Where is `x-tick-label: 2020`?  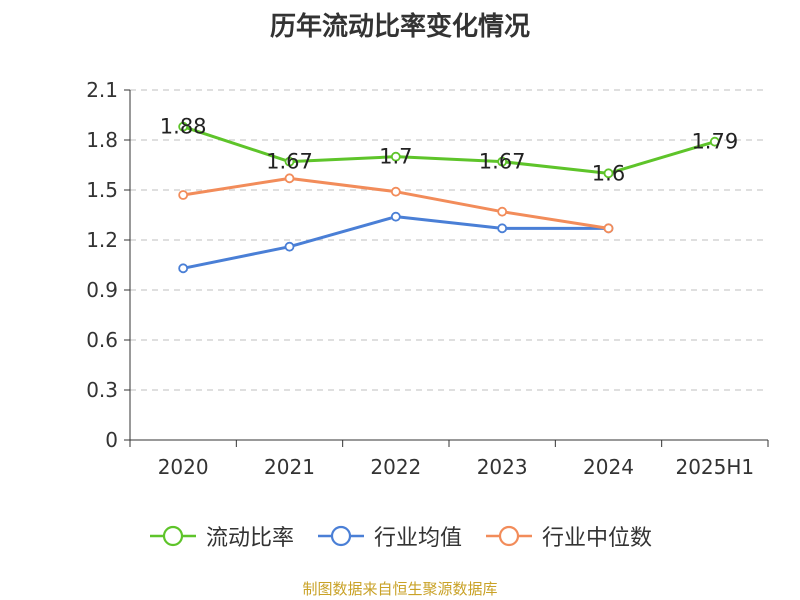
x-tick-label: 2020 is located at coordinates (183, 467).